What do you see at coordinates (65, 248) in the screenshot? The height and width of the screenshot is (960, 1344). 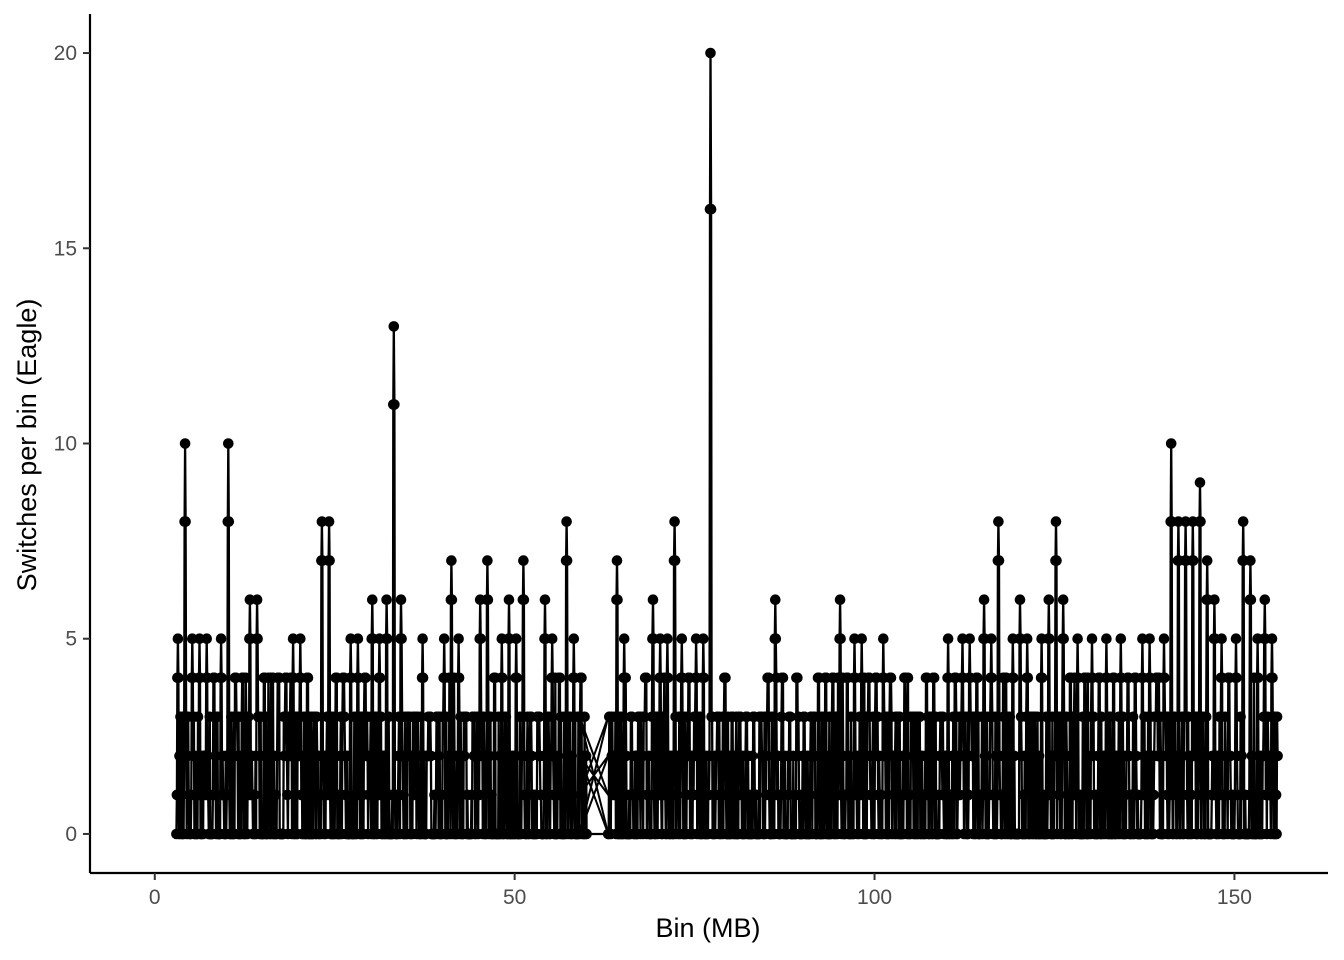 I see `y-tick-label: 15` at bounding box center [65, 248].